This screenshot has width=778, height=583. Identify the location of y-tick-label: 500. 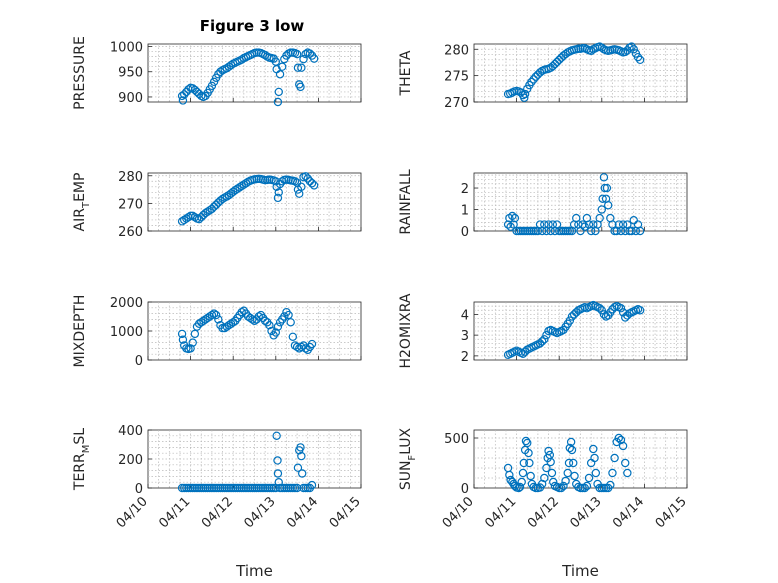
(456, 439).